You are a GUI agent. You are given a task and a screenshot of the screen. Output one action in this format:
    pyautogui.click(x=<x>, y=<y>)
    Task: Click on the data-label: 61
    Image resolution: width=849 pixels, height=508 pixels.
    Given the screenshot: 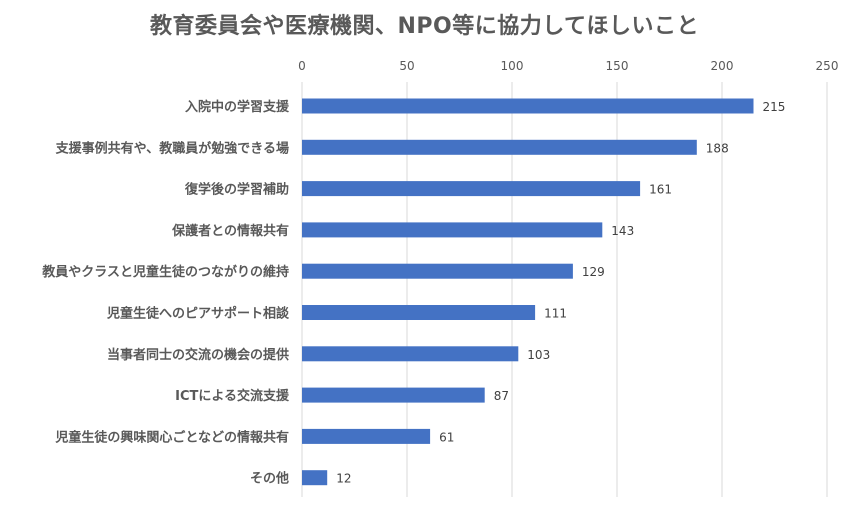 What is the action you would take?
    pyautogui.click(x=446, y=437)
    